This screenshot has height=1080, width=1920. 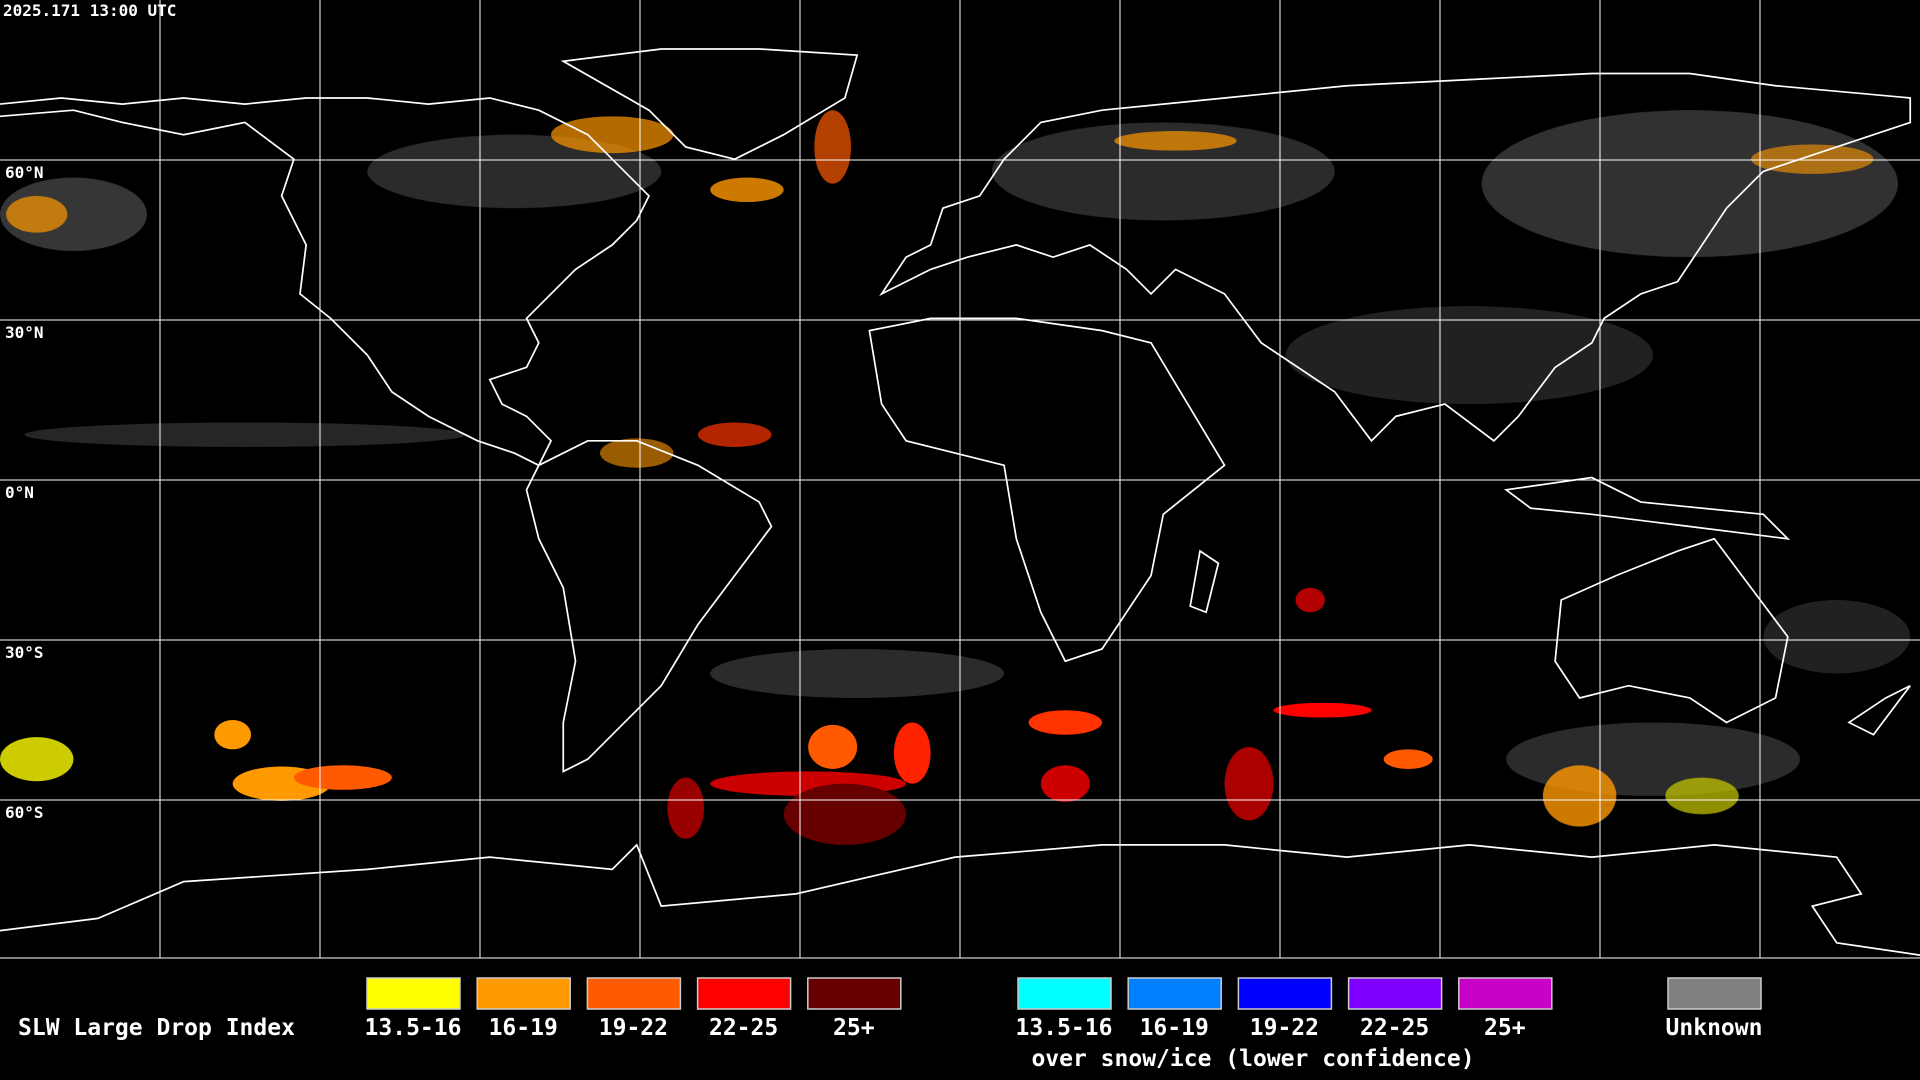 I want to click on latitude-label: 60°N, so click(x=24, y=172).